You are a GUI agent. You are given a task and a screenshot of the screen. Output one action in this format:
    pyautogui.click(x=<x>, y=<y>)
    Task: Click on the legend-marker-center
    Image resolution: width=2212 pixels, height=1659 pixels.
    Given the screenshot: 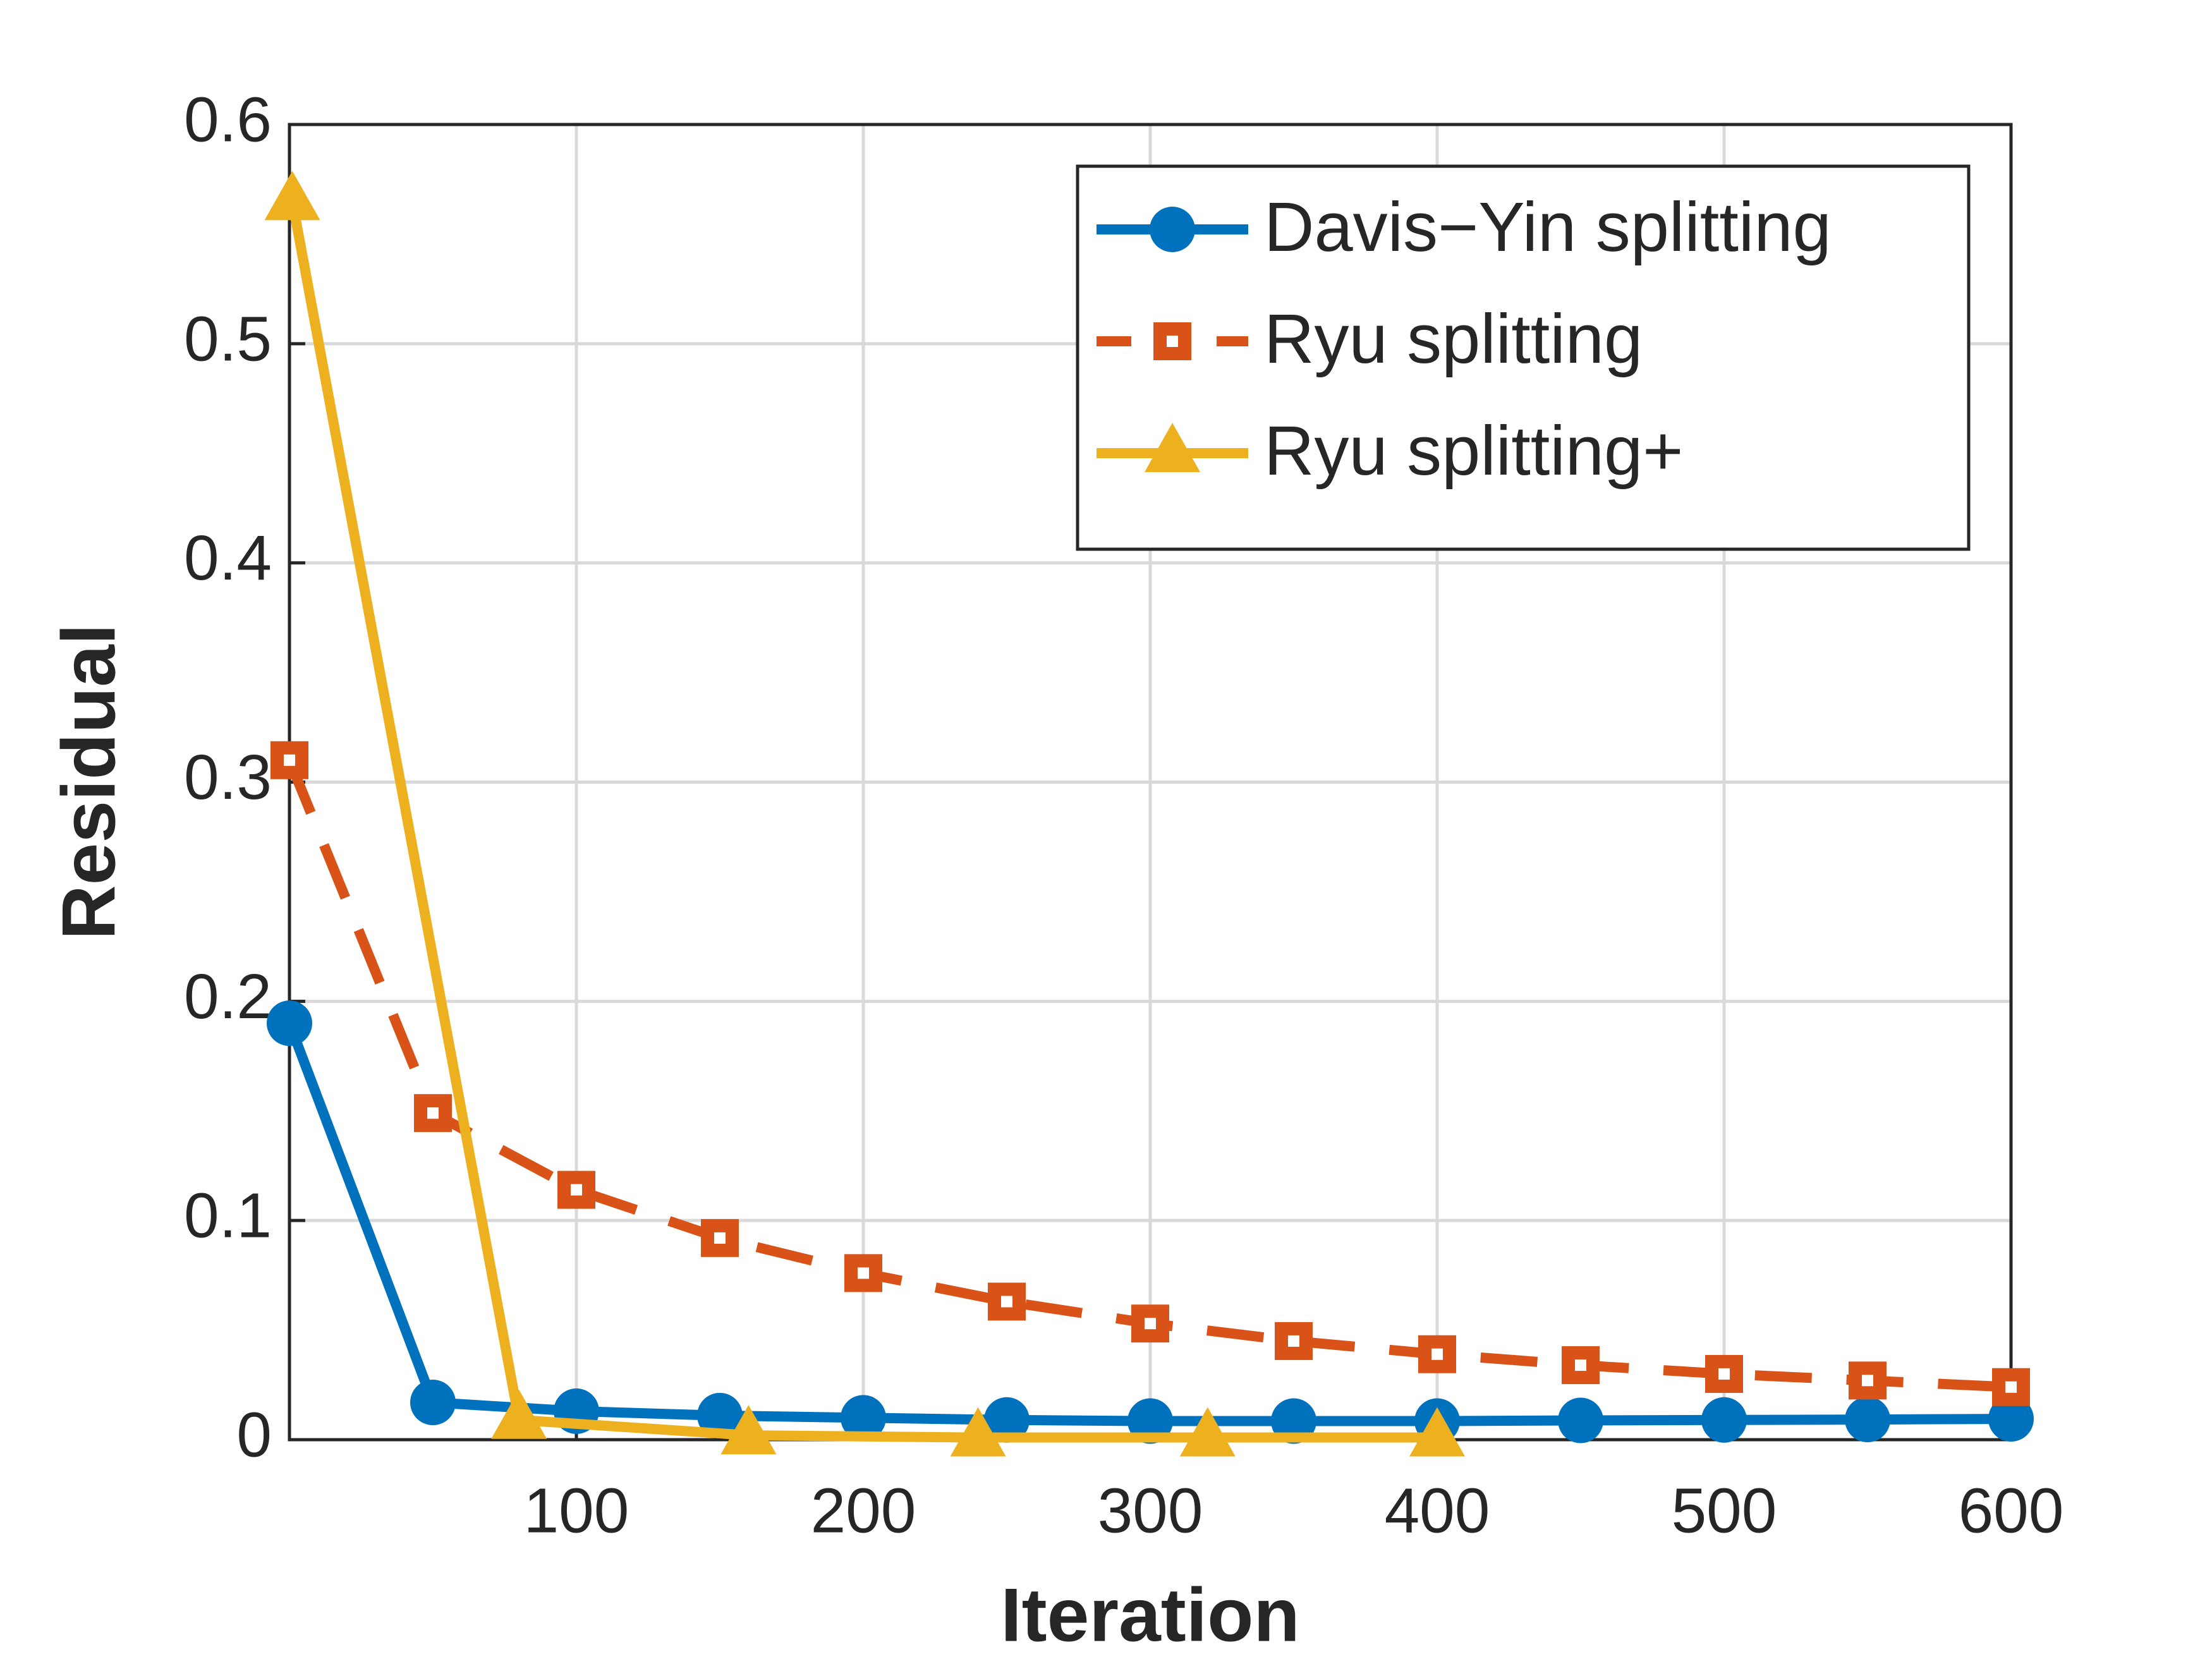 What is the action you would take?
    pyautogui.click(x=1172, y=342)
    